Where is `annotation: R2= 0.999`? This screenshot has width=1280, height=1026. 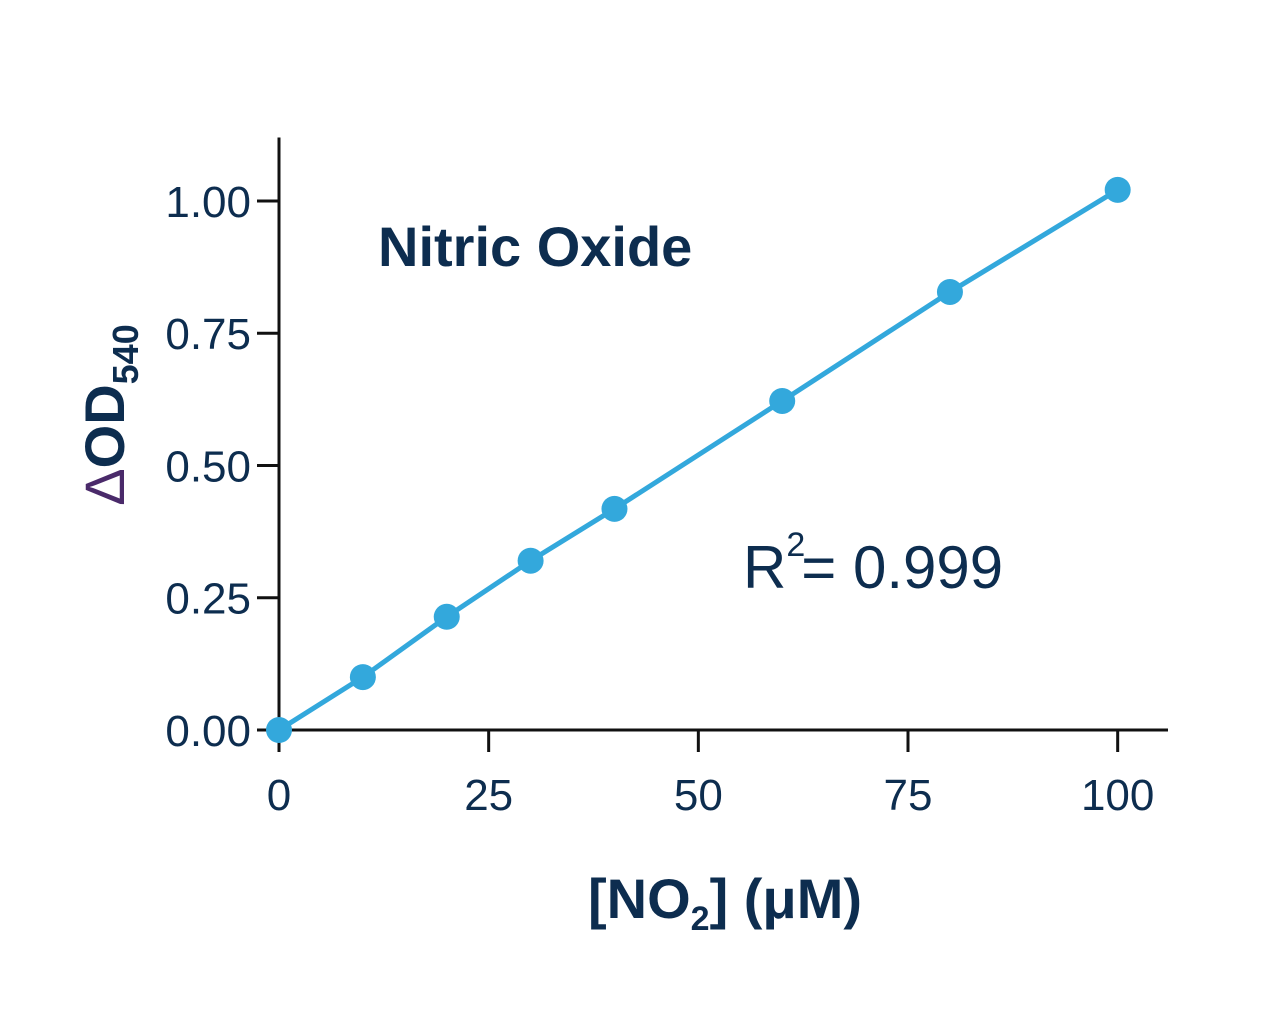 annotation: R2= 0.999 is located at coordinates (873, 563).